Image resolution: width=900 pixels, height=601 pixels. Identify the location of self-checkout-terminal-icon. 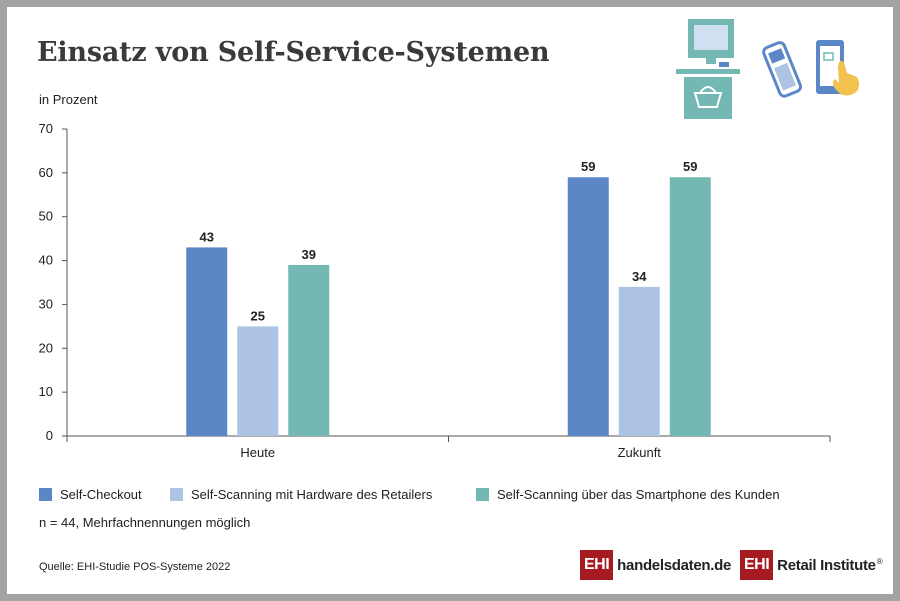
(708, 69).